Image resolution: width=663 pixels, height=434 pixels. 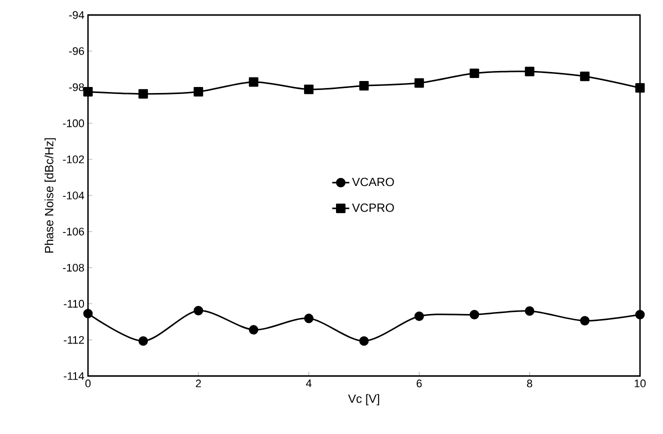 What do you see at coordinates (73, 123) in the screenshot?
I see `y-tick-label: -100` at bounding box center [73, 123].